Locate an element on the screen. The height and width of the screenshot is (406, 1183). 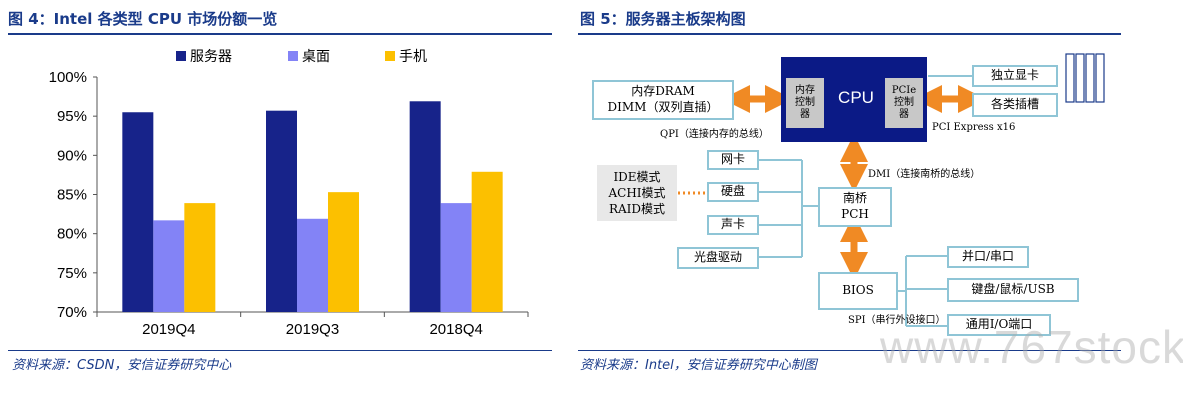
disk-box: 硬盘 is located at coordinates (733, 192).